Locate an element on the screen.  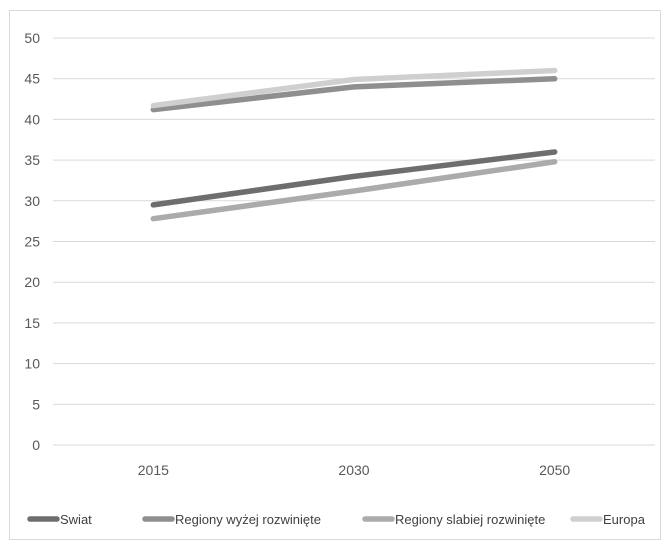
legend-label: Europa is located at coordinates (624, 519).